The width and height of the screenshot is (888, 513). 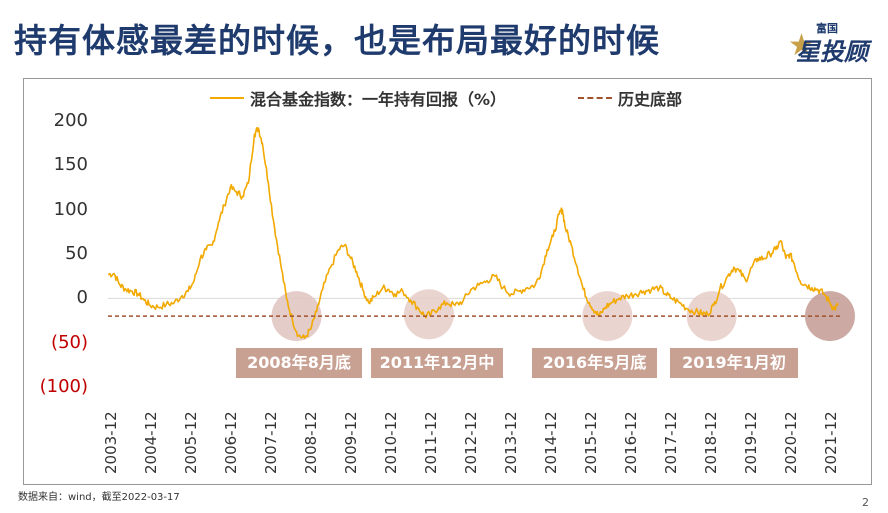 What do you see at coordinates (99, 497) in the screenshot?
I see `data-source-note: 数据来自：wind，截至2022-03-17` at bounding box center [99, 497].